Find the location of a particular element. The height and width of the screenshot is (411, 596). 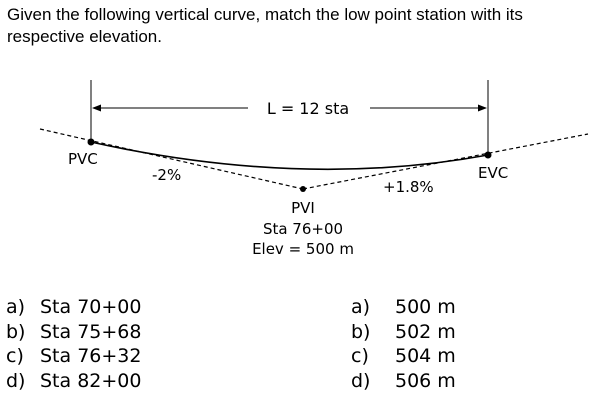

arrowhead-right is located at coordinates (482, 108).